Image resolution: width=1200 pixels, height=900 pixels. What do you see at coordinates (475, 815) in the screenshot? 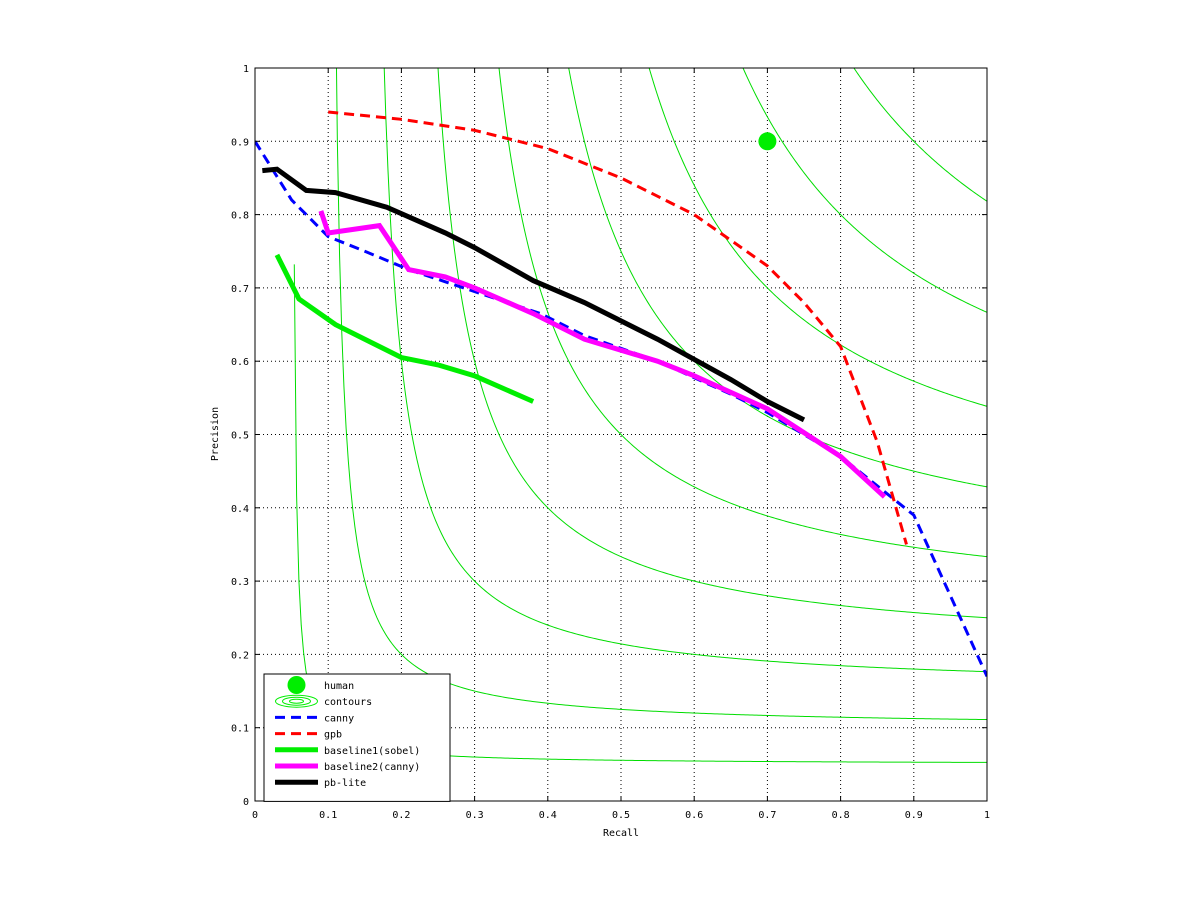
I see `x-tick-label: 0.3` at bounding box center [475, 815].